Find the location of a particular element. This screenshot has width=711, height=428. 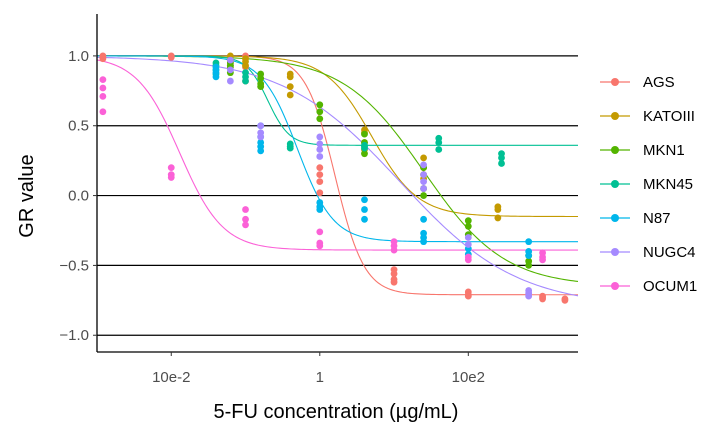

y-axis-title: GR value is located at coordinates (27, 195).